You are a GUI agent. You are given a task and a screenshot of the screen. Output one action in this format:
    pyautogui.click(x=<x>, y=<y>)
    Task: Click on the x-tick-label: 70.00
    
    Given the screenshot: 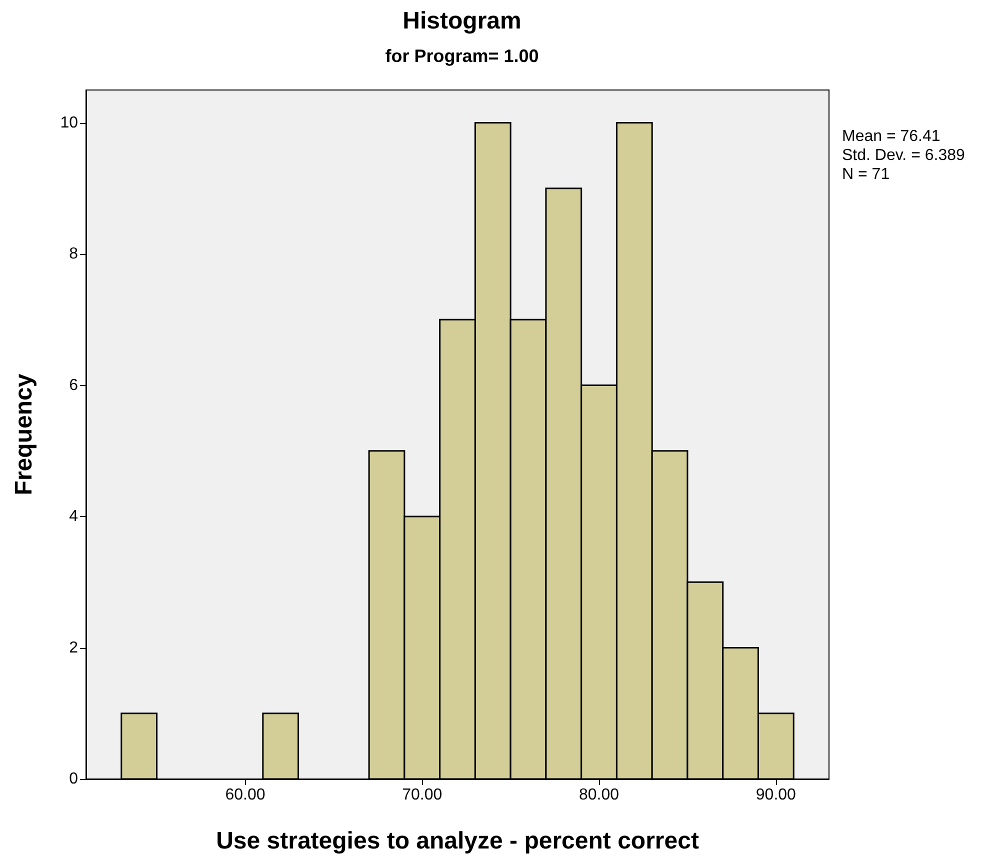 What is the action you would take?
    pyautogui.click(x=422, y=795)
    